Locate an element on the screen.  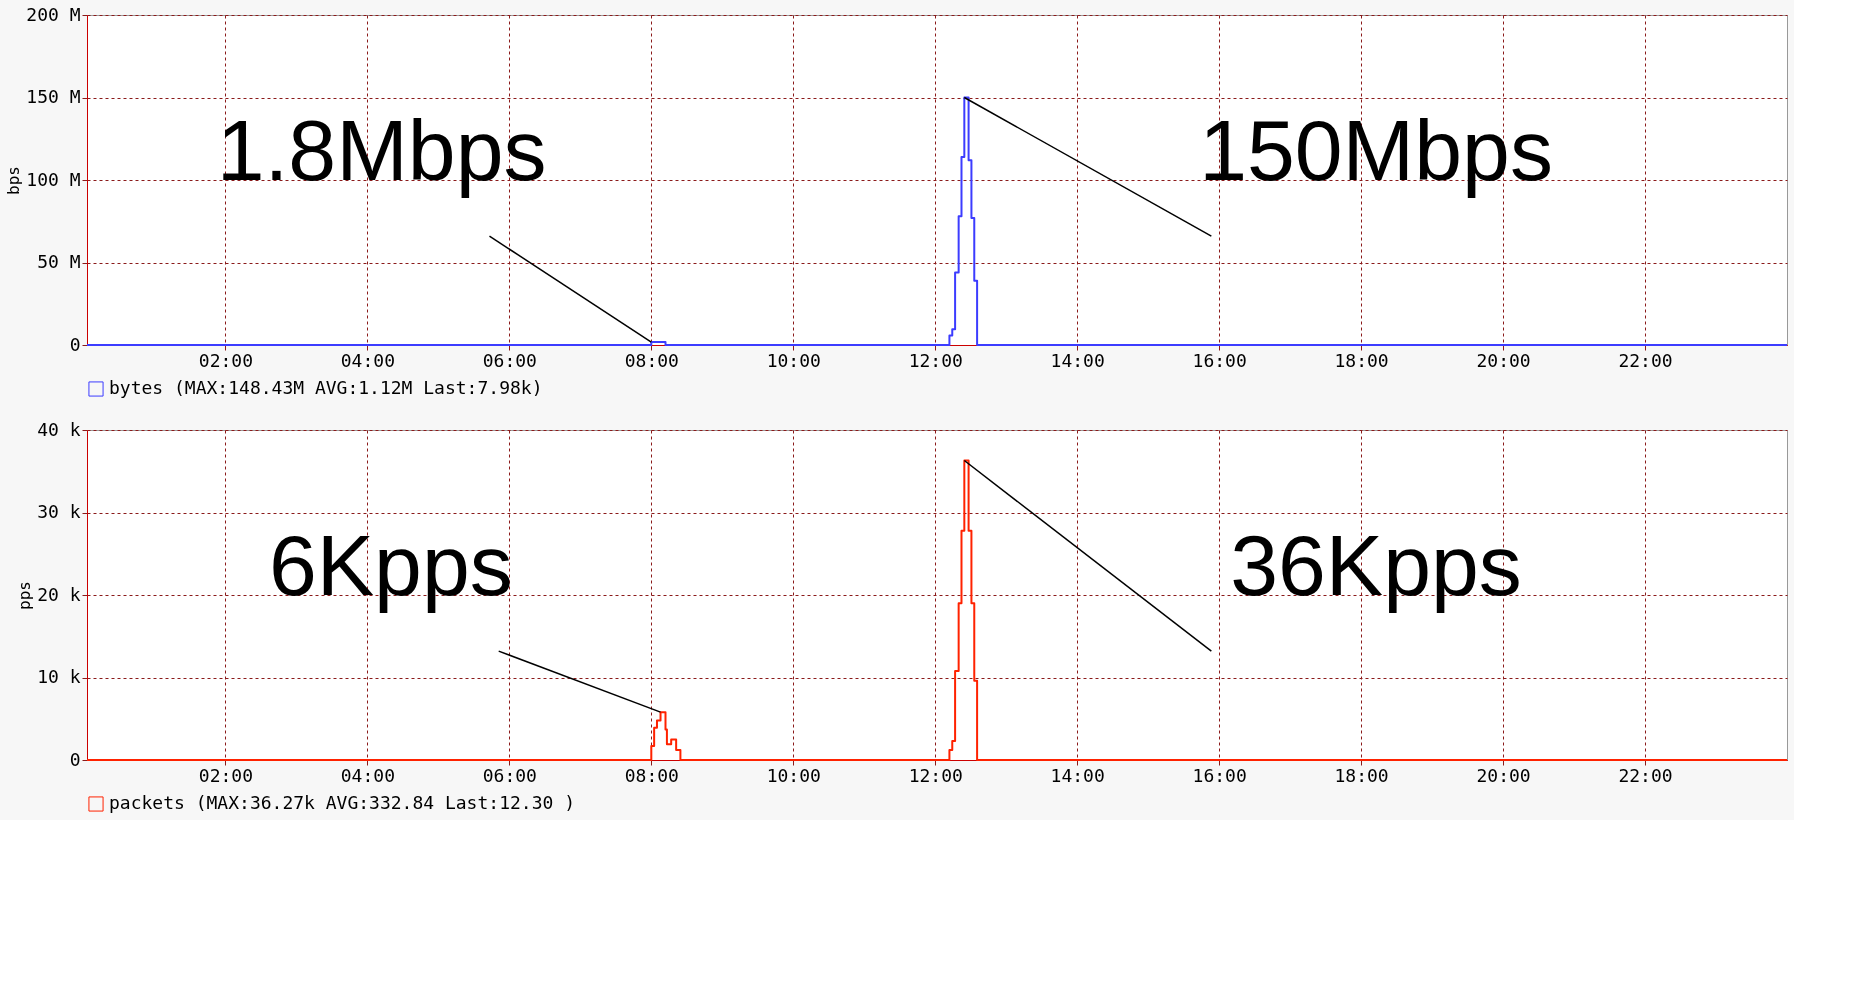
y-axis-title: bps is located at coordinates (14, 180).